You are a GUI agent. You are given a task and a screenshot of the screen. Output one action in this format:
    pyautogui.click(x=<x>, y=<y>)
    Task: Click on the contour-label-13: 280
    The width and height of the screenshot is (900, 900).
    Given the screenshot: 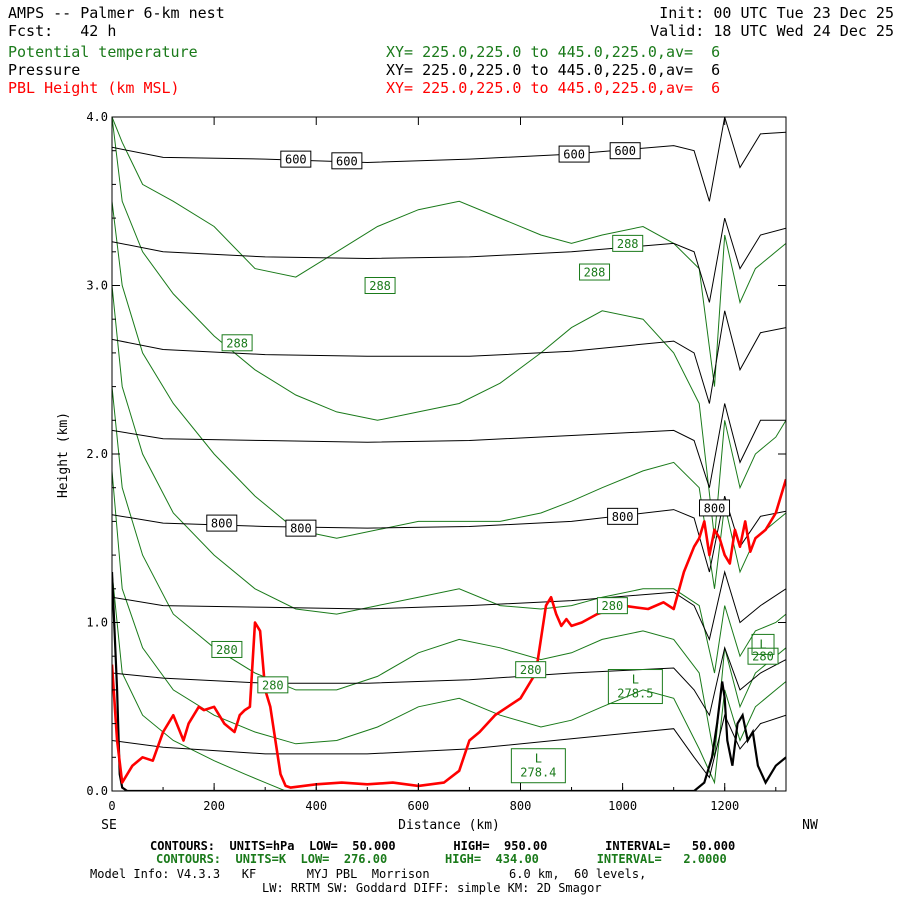 What is the action you would take?
    pyautogui.click(x=273, y=685)
    